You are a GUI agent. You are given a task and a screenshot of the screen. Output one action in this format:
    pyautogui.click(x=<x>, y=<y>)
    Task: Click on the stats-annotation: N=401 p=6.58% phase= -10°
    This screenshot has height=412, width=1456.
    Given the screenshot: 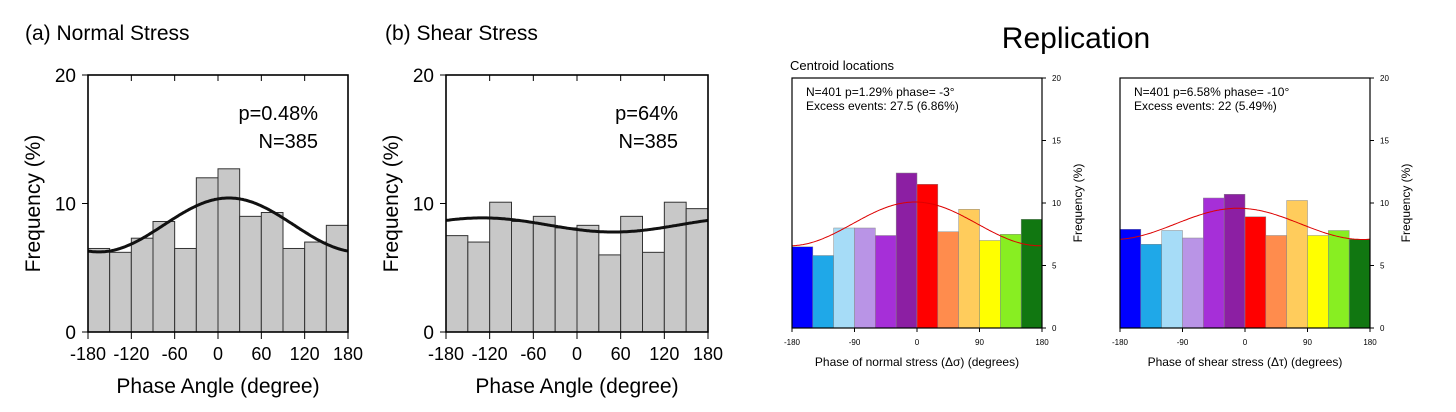 What is the action you would take?
    pyautogui.click(x=1211, y=92)
    